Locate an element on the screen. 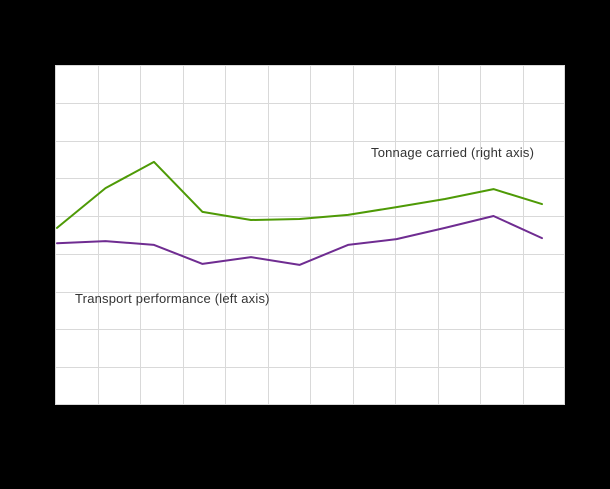 The width and height of the screenshot is (610, 489). transport-performance-line is located at coordinates (299, 240).